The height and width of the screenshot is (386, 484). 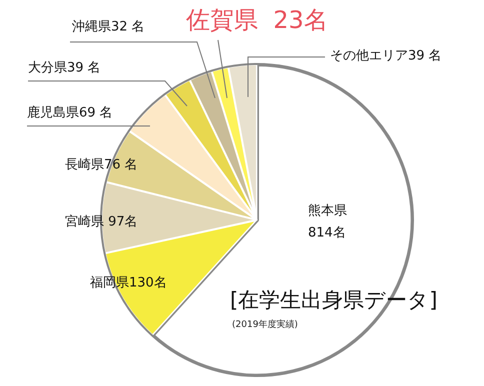 What do you see at coordinates (128, 282) in the screenshot?
I see `slice-label: 福岡県130名` at bounding box center [128, 282].